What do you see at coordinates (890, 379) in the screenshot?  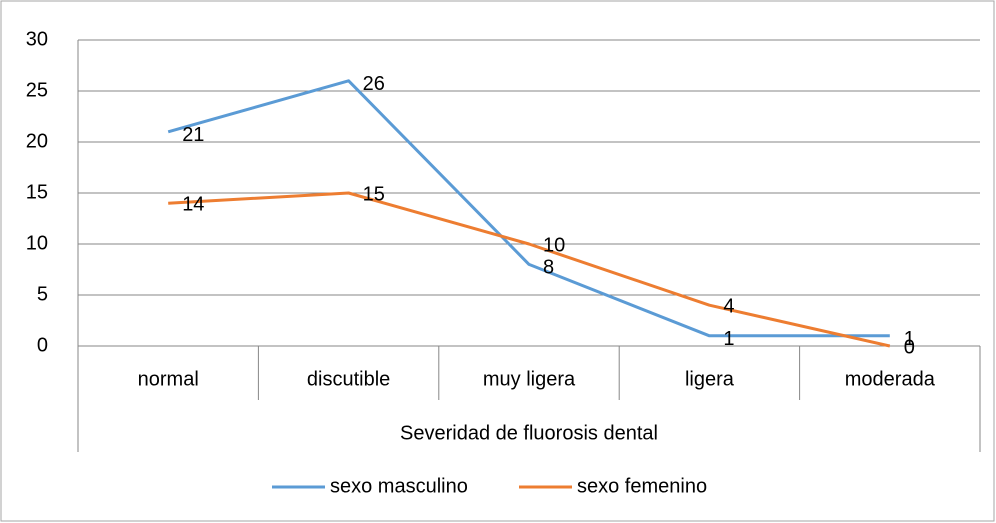 I see `x-tick-label: moderada` at bounding box center [890, 379].